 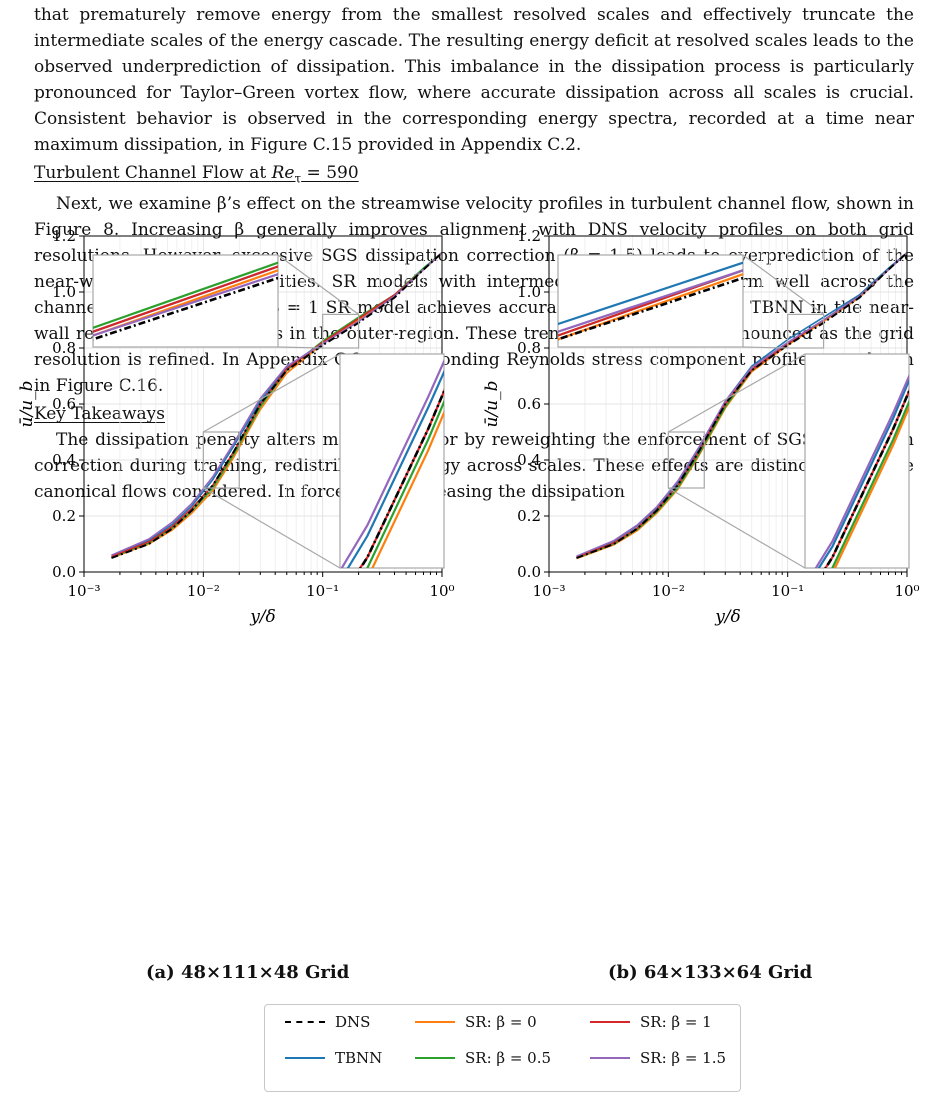 I want to click on legend-entry: SR: β = 0.5, so click(x=483, y=1058).